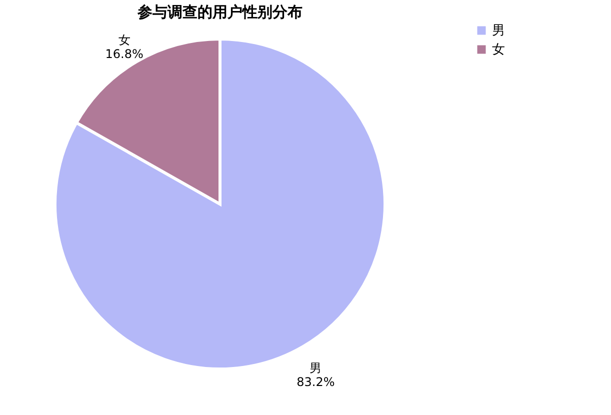  I want to click on legend-label: 女, so click(498, 49).